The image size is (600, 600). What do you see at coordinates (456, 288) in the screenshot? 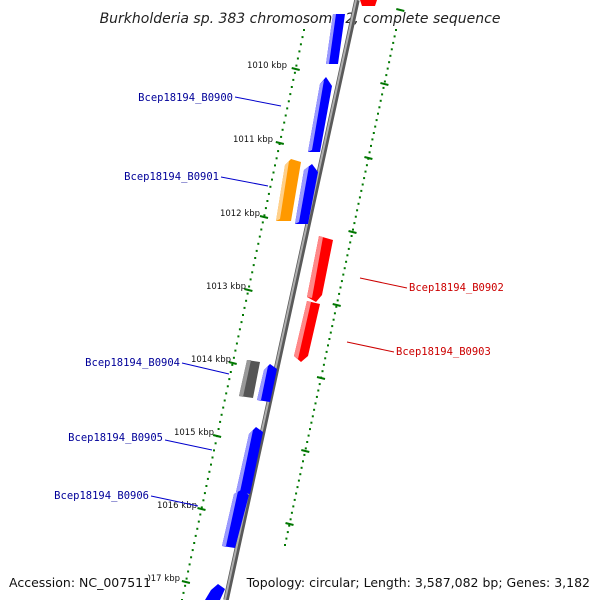
I see `gene-label-B0902: Bcep18194_B0902` at bounding box center [456, 288].